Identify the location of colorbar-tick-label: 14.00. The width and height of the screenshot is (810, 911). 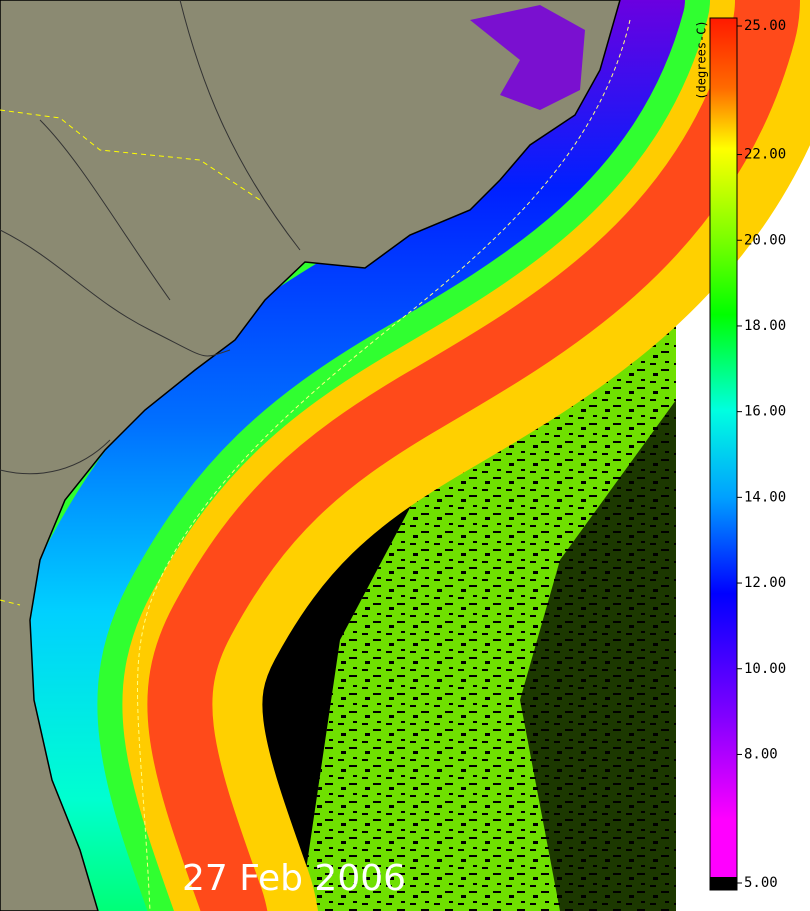
(765, 497).